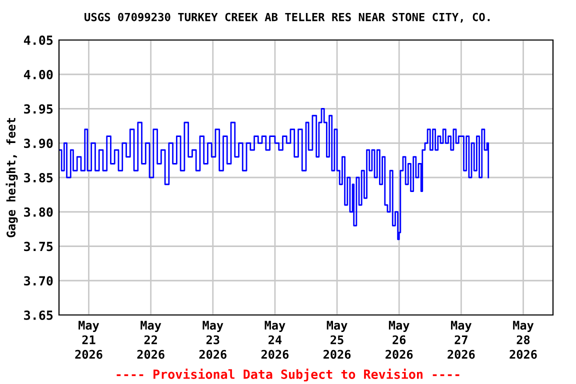  What do you see at coordinates (38, 315) in the screenshot?
I see `y-tick-label: 3.65` at bounding box center [38, 315].